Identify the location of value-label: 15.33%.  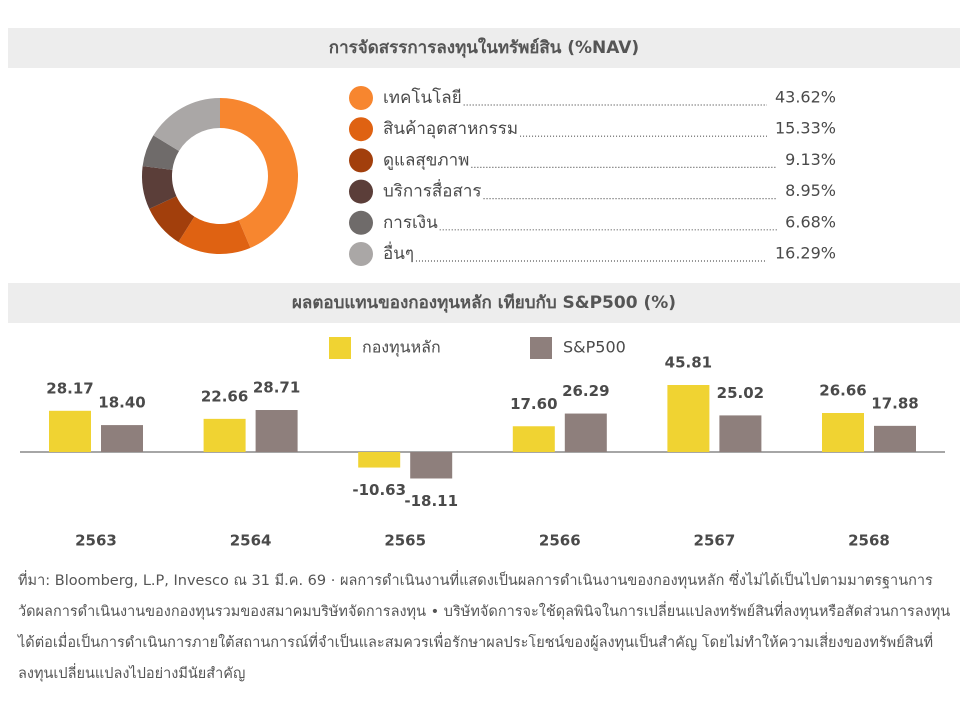
(805, 128).